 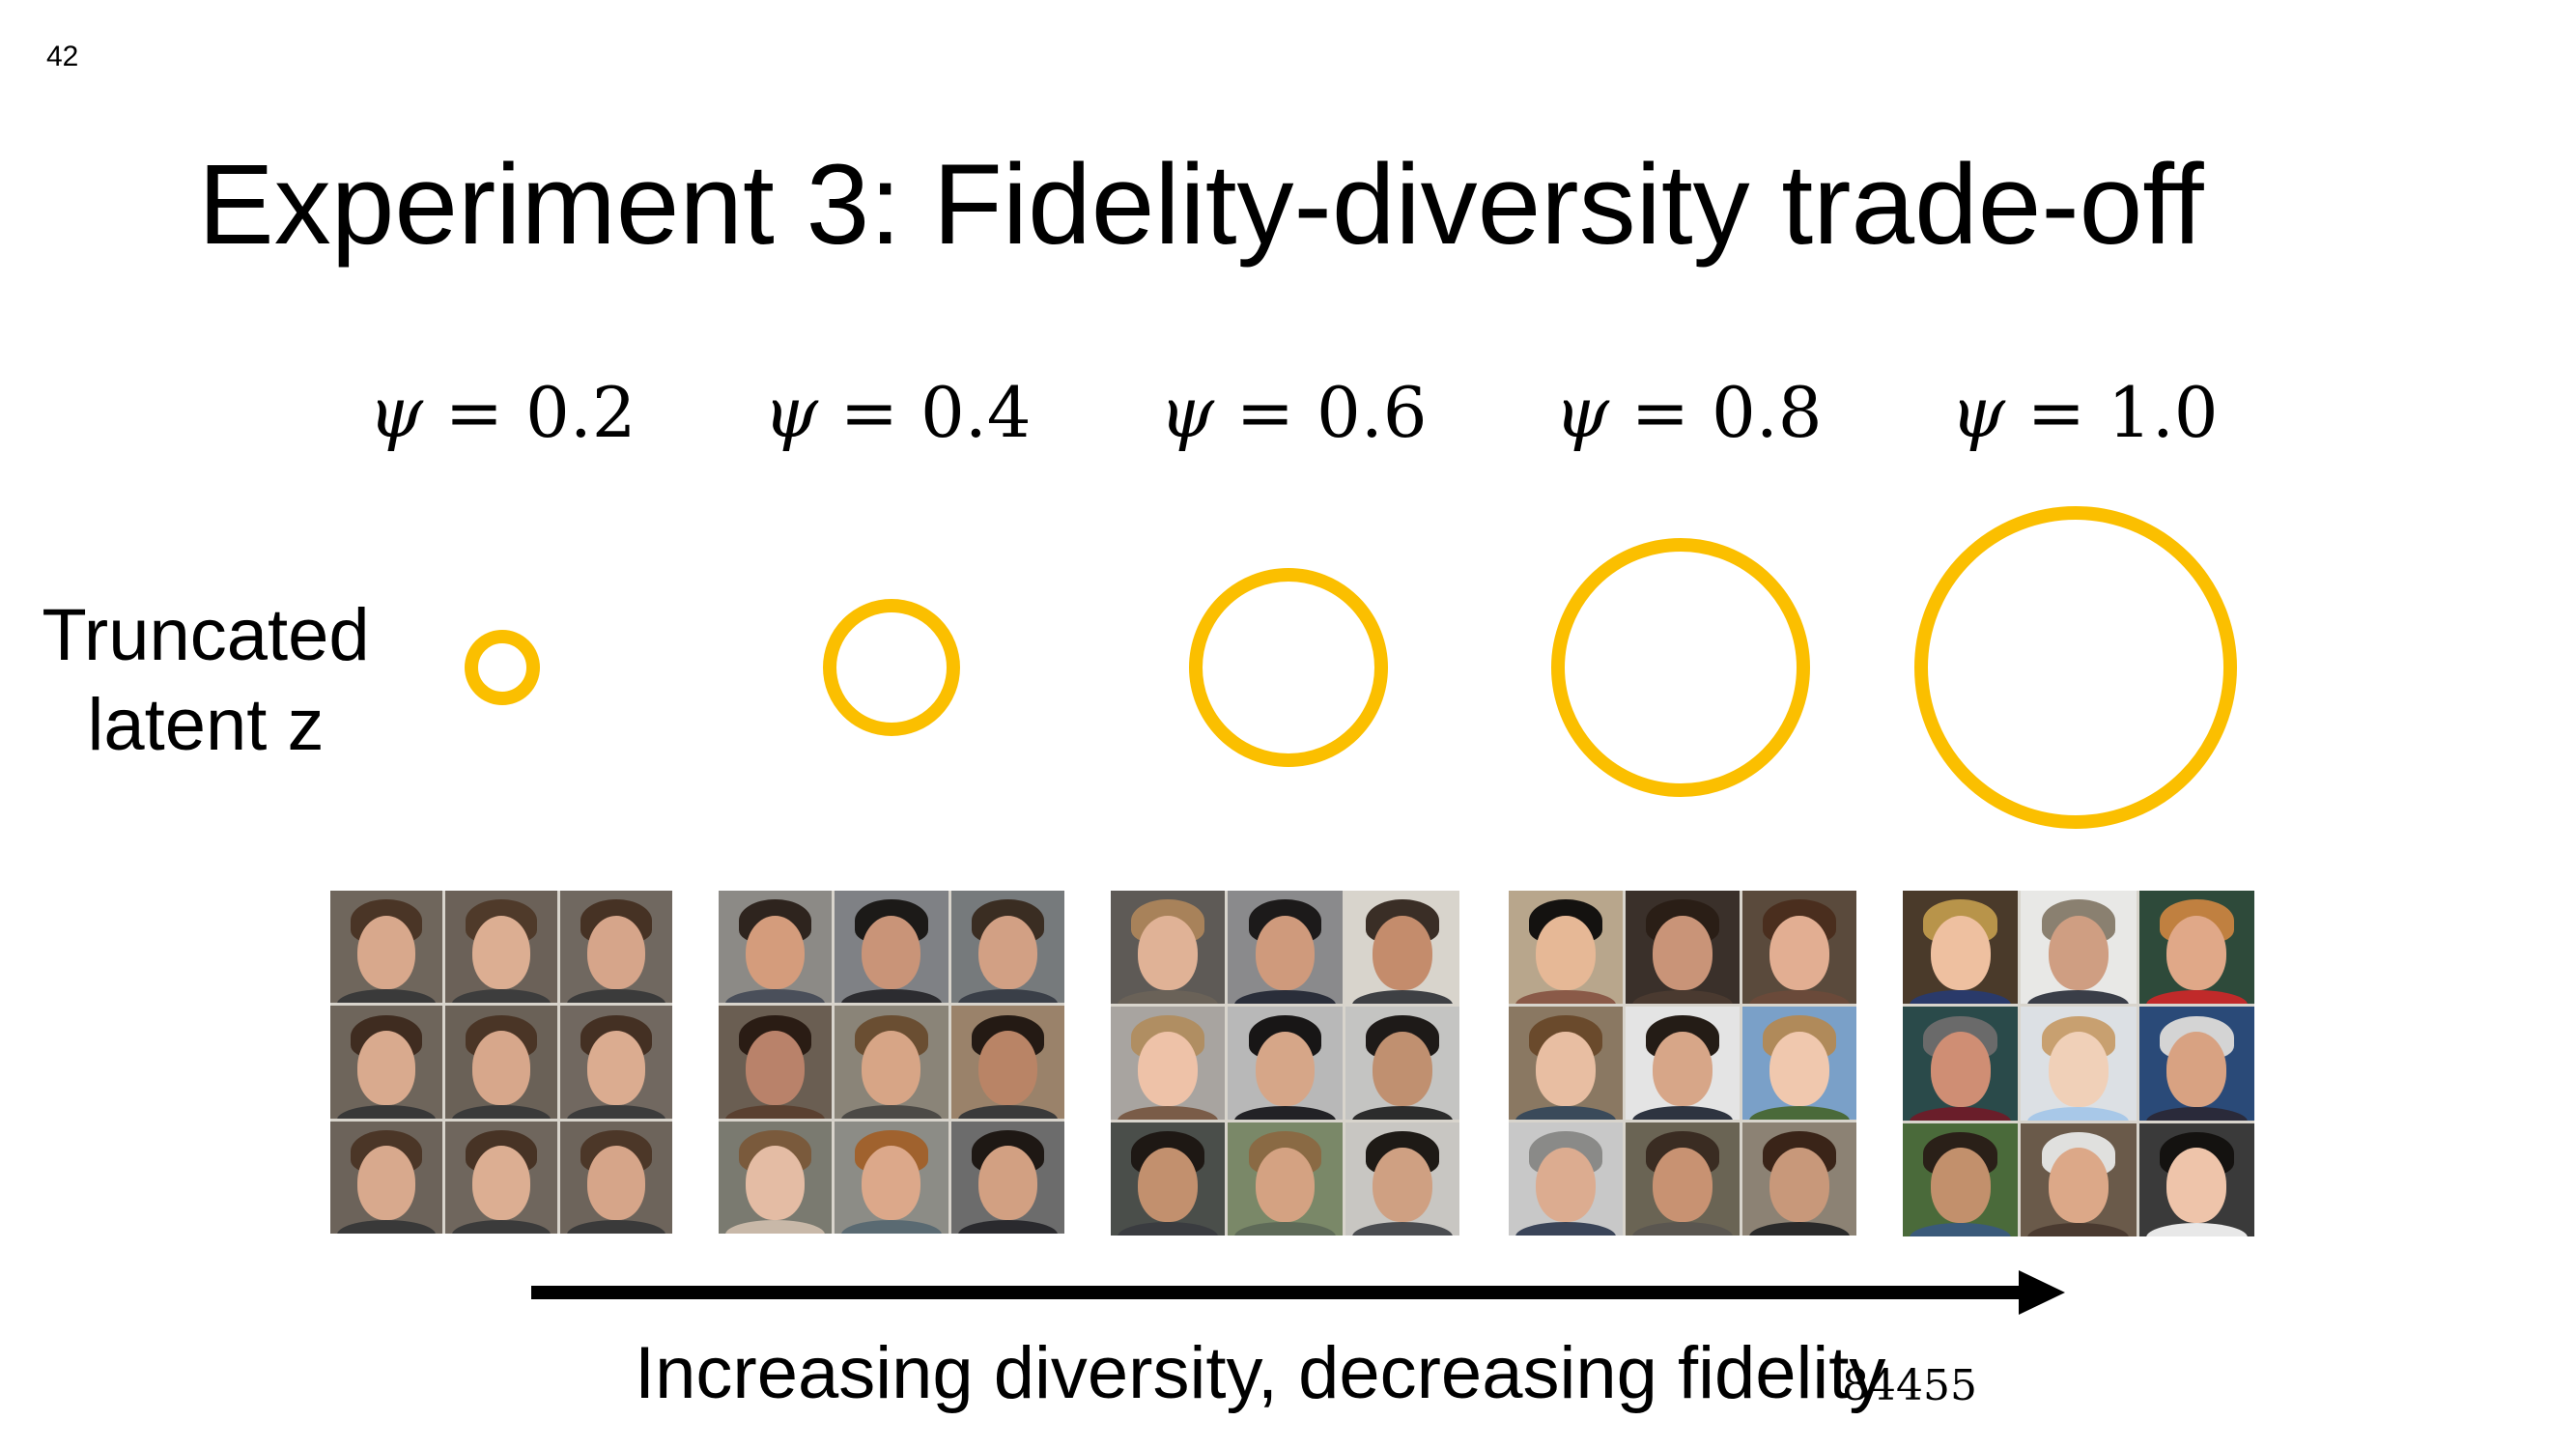 What do you see at coordinates (1909, 1385) in the screenshot?
I see `slide-code: 84455` at bounding box center [1909, 1385].